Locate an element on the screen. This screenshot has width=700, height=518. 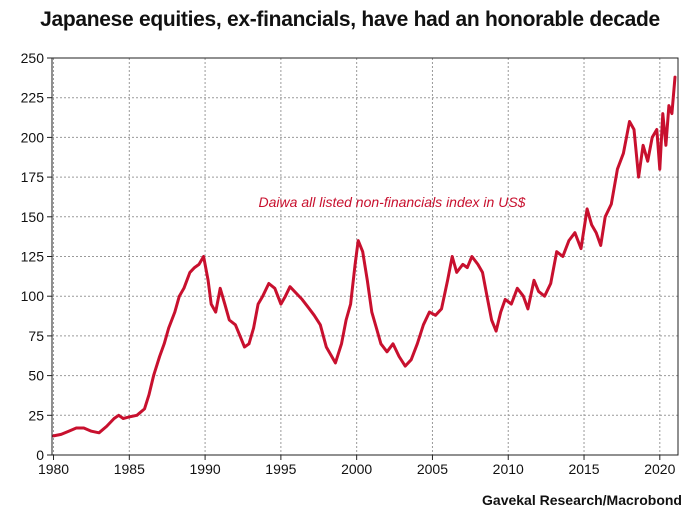
y-tick-label: 25 is located at coordinates (36, 415).